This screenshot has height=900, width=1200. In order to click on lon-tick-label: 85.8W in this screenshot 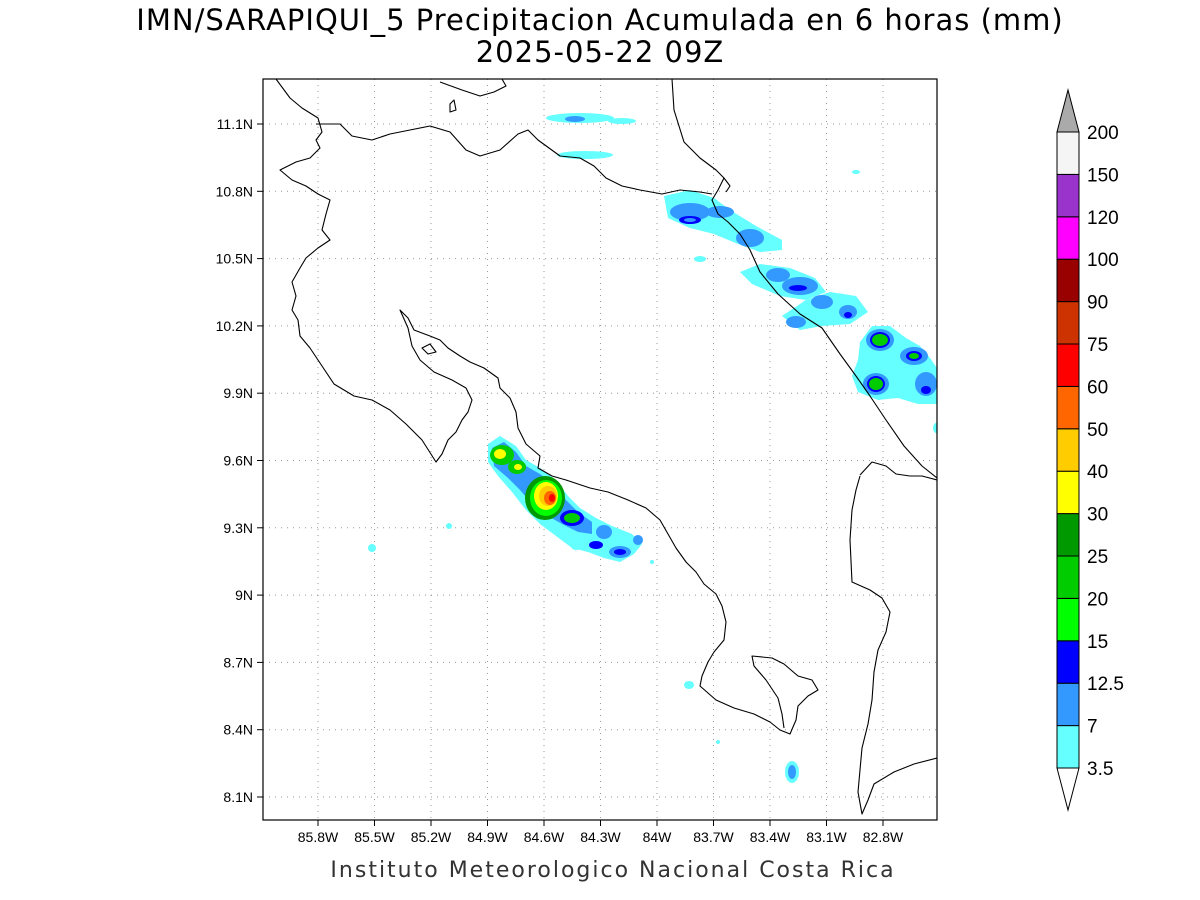, I will do `click(318, 837)`.